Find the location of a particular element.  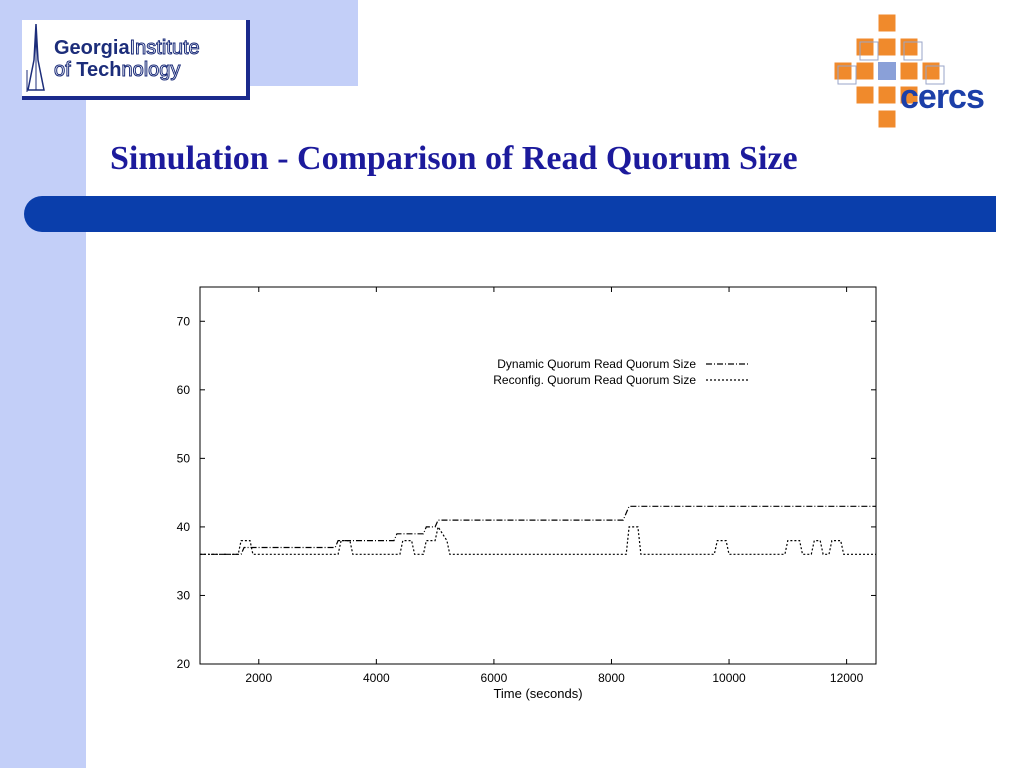

y-tick-label: 30 is located at coordinates (184, 595).